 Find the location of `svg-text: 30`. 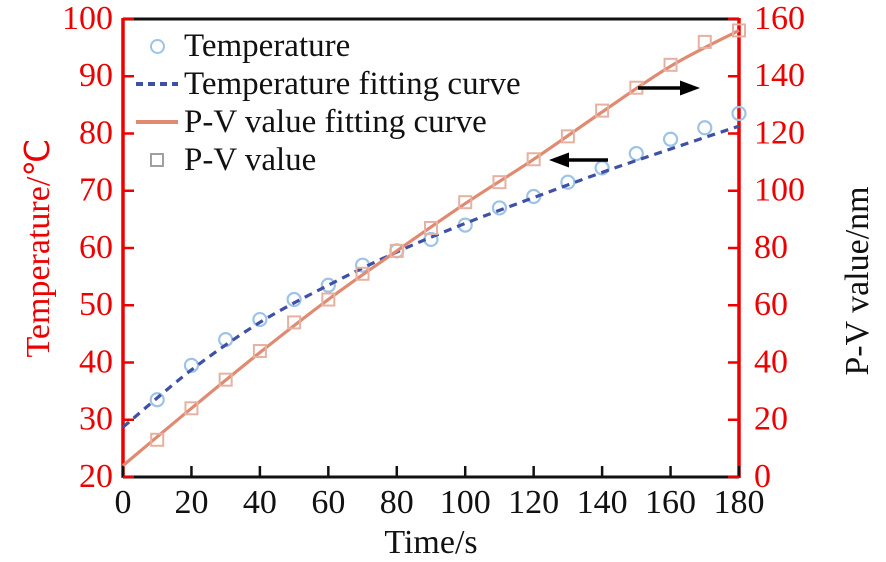

svg-text: 30 is located at coordinates (96, 419).